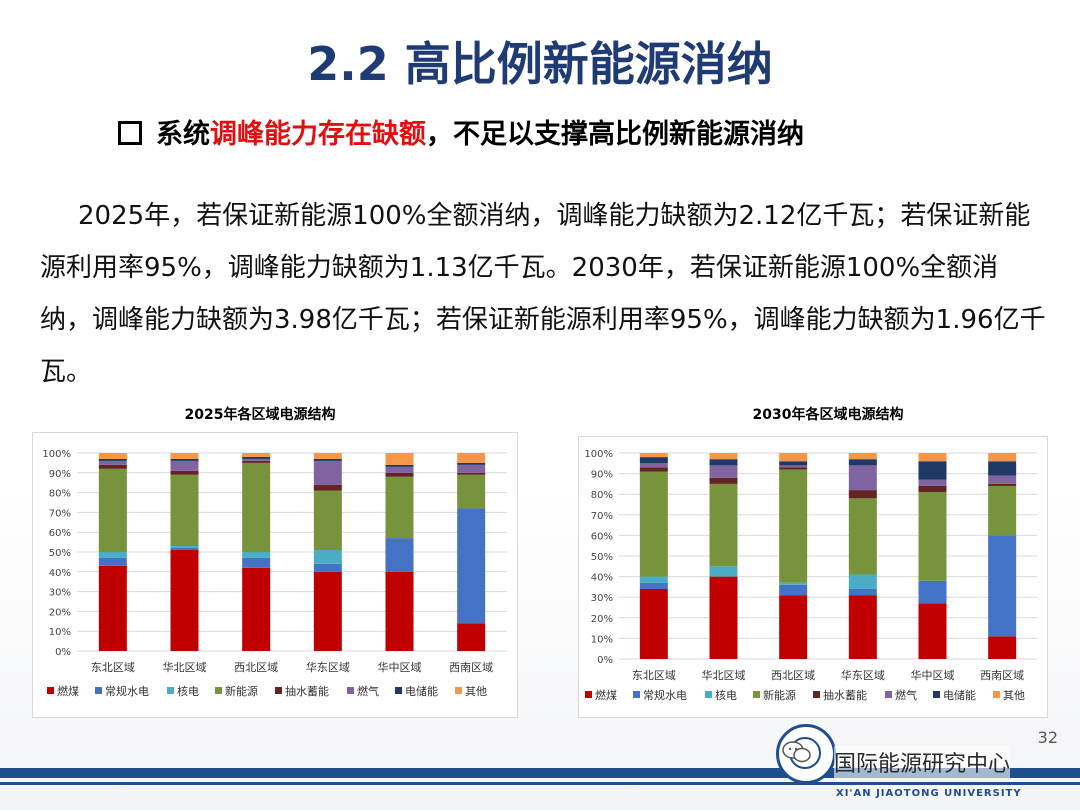  What do you see at coordinates (476, 691) in the screenshot?
I see `legend-label: 其他` at bounding box center [476, 691].